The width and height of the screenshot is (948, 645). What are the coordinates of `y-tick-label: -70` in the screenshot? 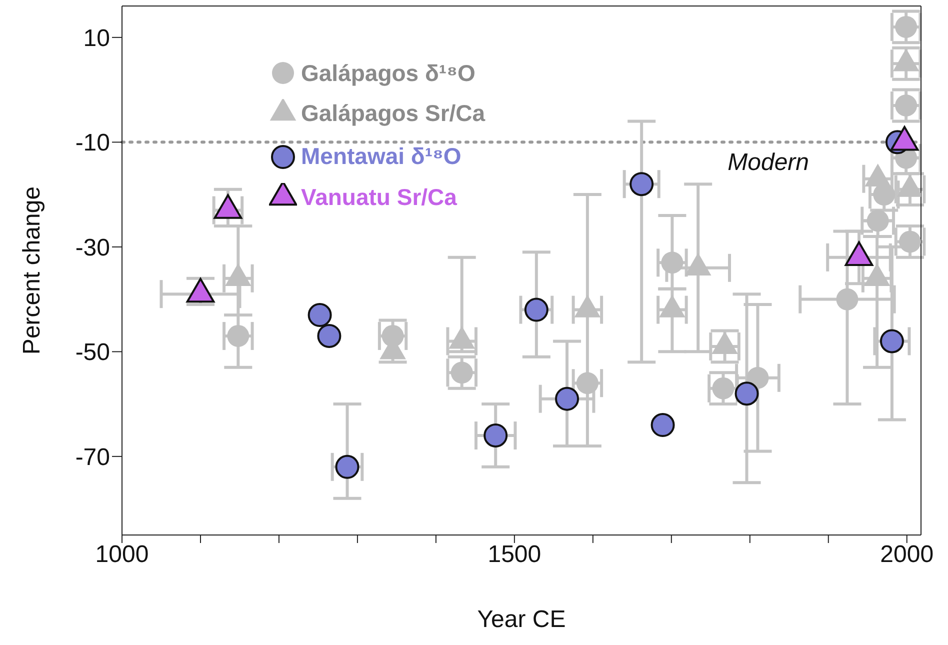 It's located at (92, 457).